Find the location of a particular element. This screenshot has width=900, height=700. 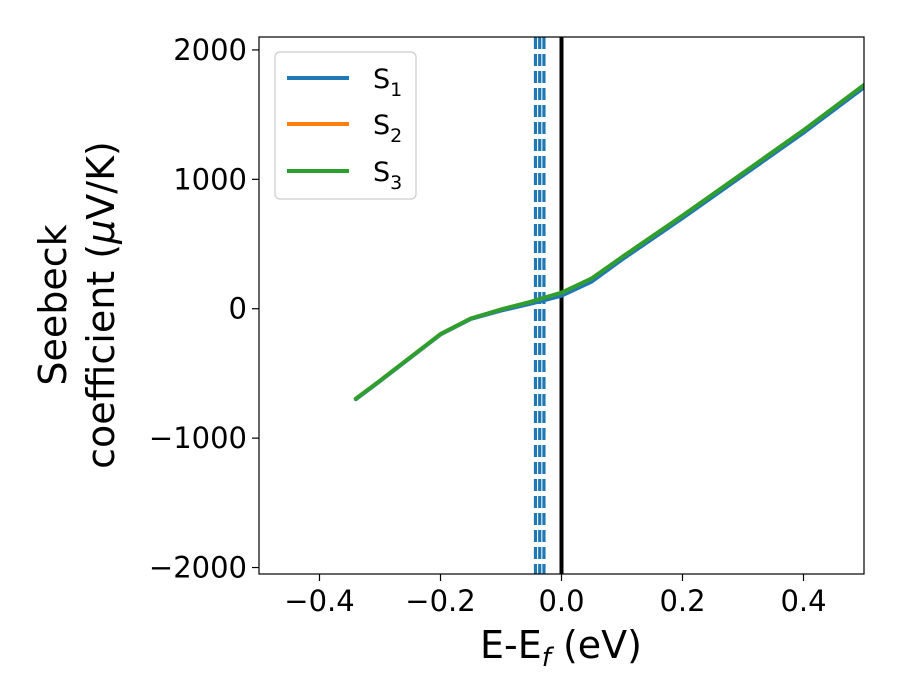

y-axis-label-line2: coefficient (μV/K) is located at coordinates (101, 305).